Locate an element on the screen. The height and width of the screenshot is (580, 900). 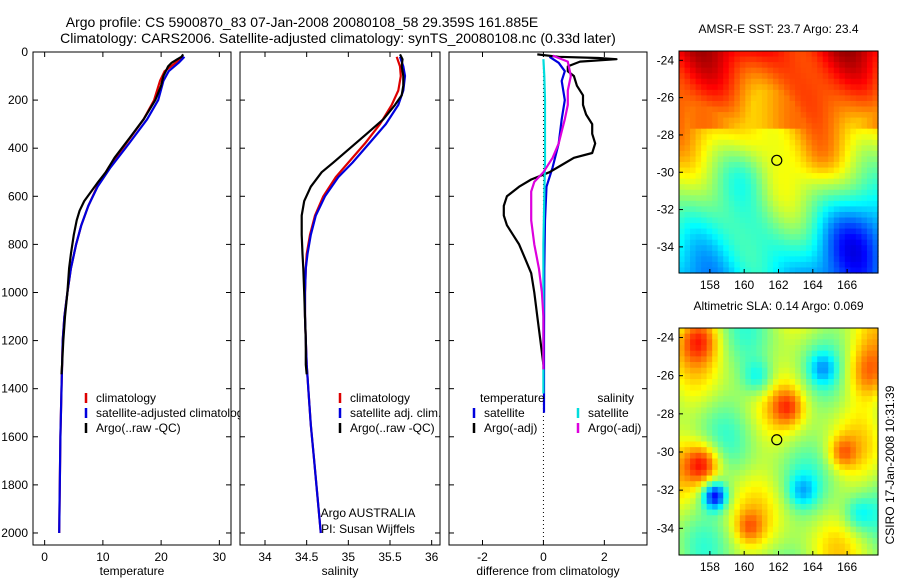
legend-entry: satellite is located at coordinates (504, 413).